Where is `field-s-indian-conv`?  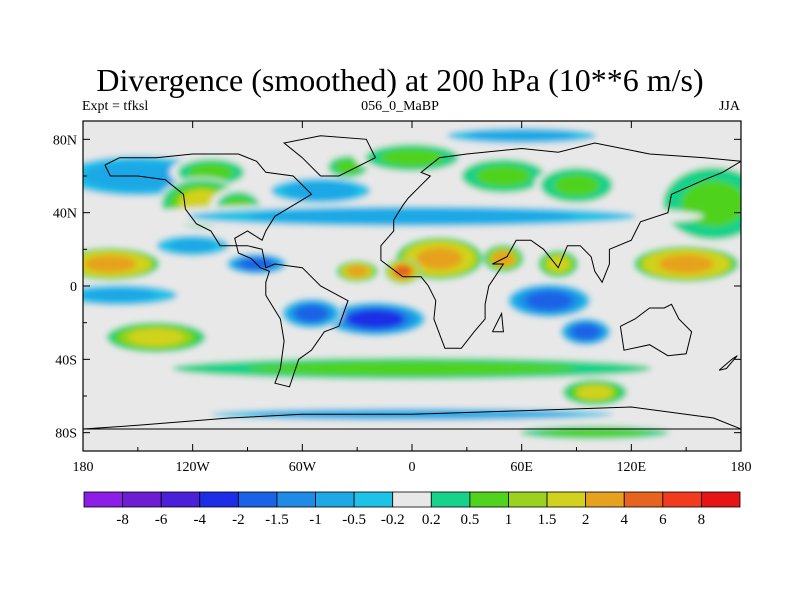 field-s-indian-conv is located at coordinates (586, 331).